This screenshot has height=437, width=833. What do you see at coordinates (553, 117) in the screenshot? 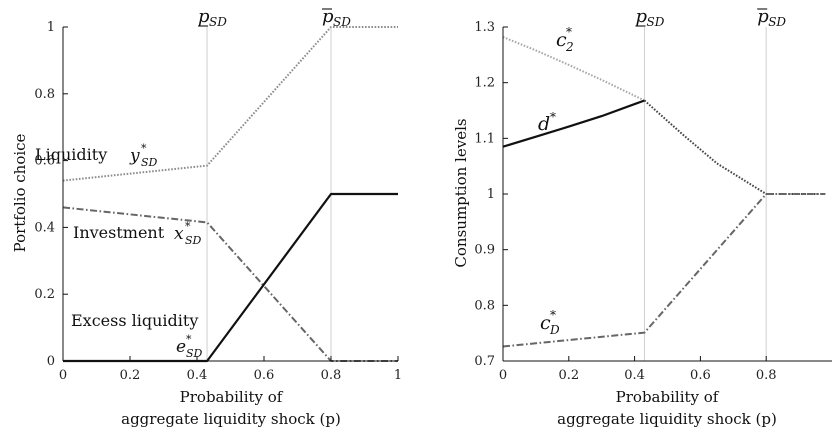
I see `d-sup: *` at bounding box center [553, 117].